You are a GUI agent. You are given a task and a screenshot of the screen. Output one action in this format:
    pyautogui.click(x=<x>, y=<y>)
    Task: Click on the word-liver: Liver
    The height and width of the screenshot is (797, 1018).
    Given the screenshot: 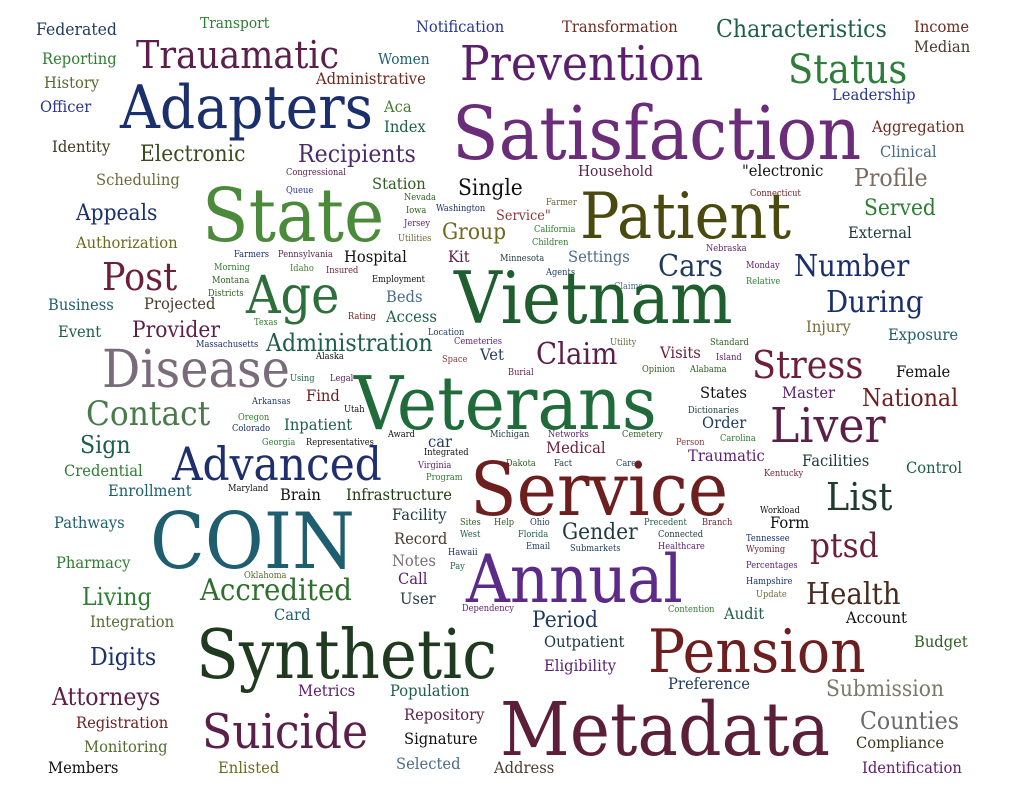 What is the action you would take?
    pyautogui.click(x=828, y=425)
    